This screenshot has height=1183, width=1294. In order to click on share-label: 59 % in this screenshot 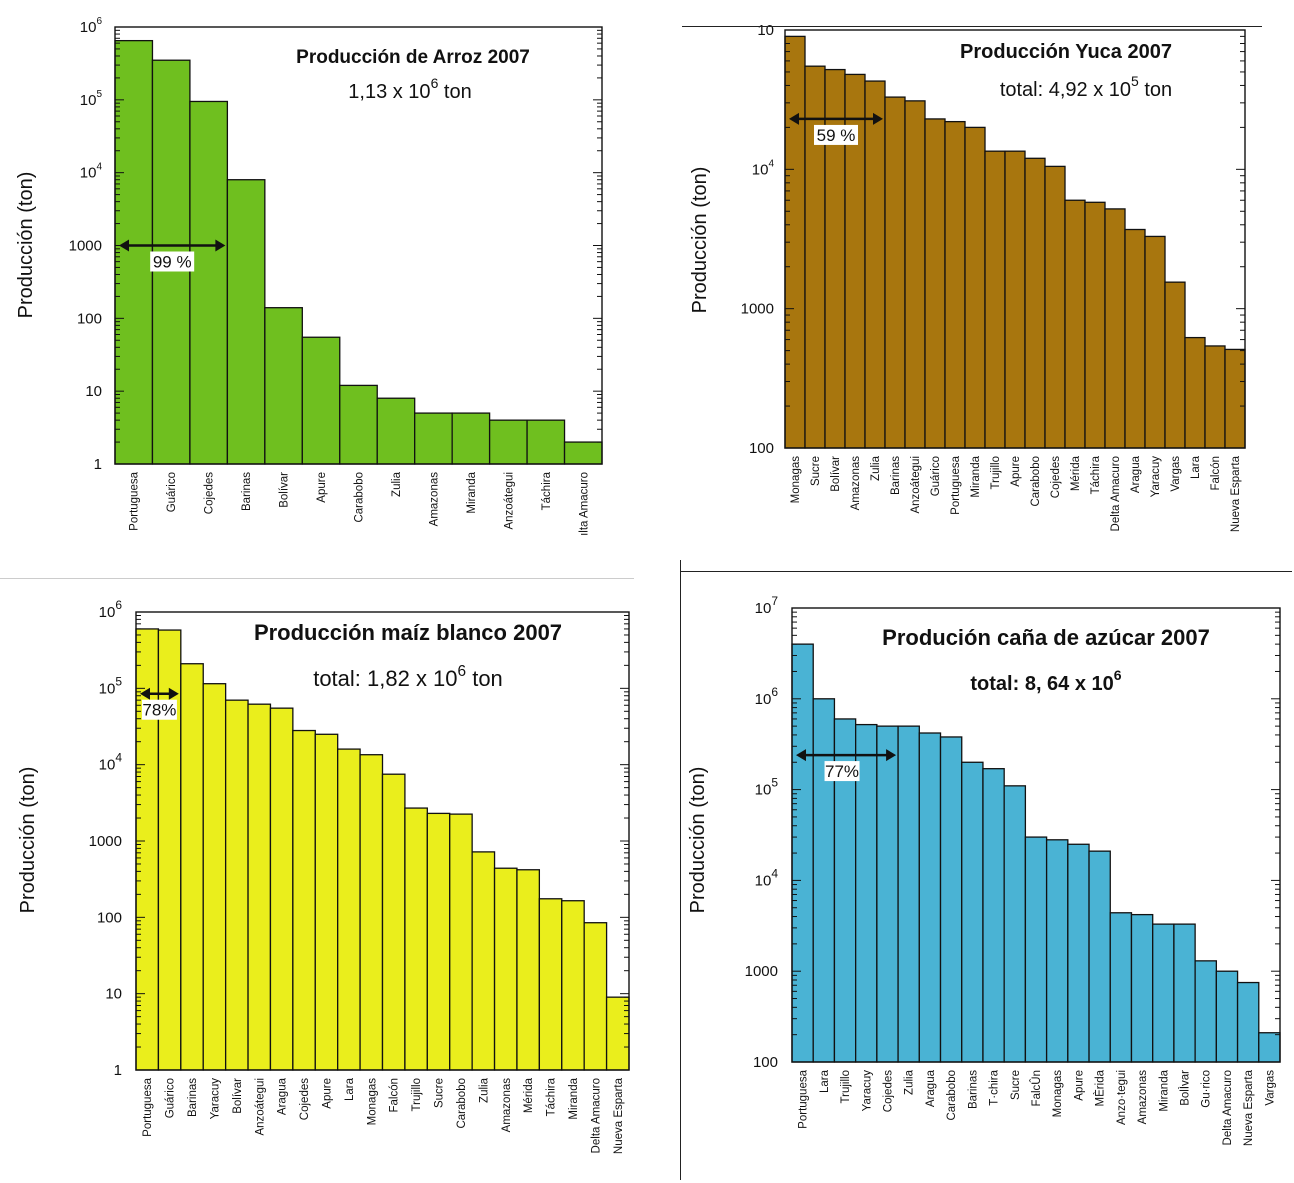, I will do `click(836, 135)`.